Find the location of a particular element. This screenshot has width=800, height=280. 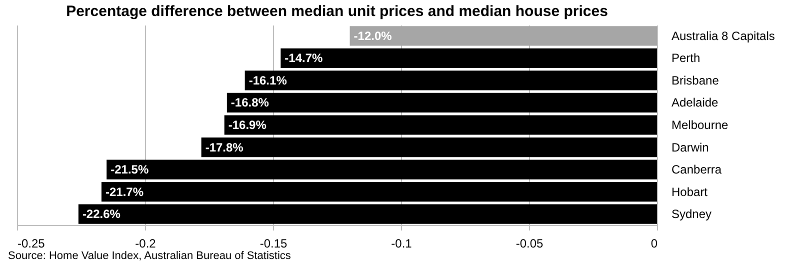

data-label: -17.8% is located at coordinates (224, 147).